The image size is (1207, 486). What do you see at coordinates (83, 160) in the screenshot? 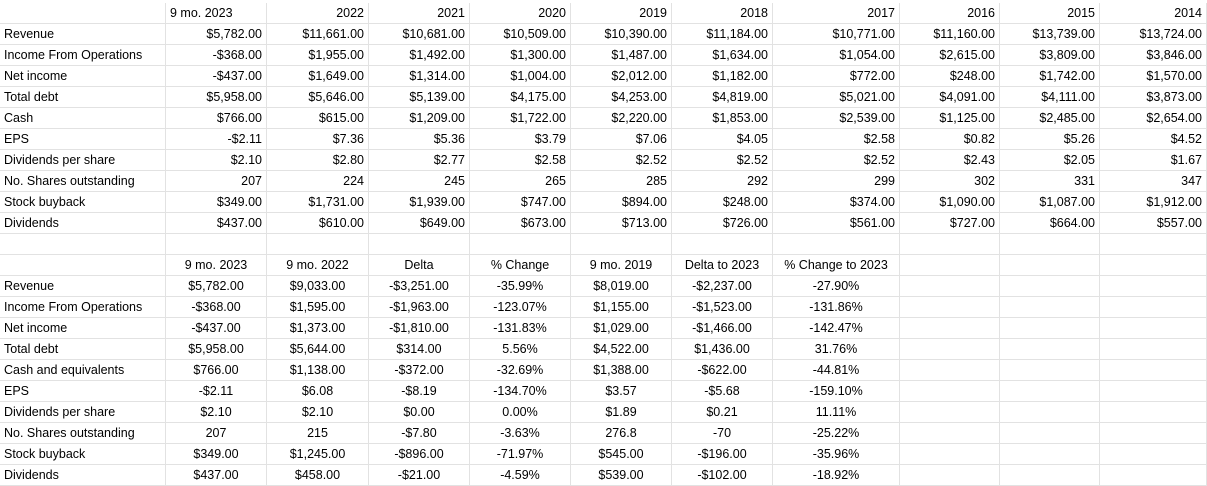
I see `row-label: Dividends per share` at bounding box center [83, 160].